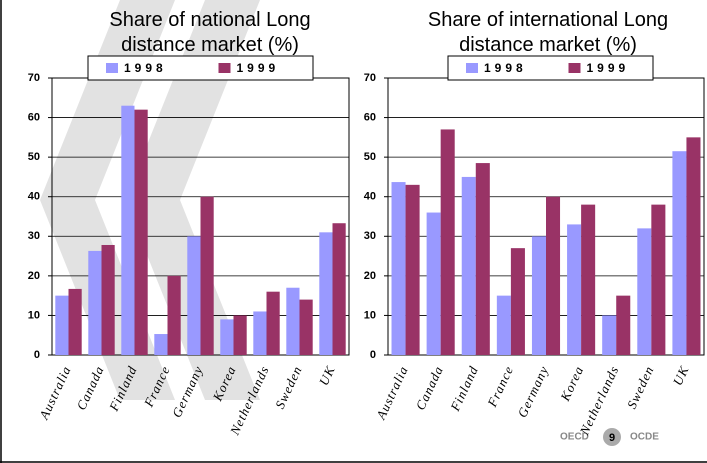 The width and height of the screenshot is (707, 463). I want to click on oecd-logo: OECD 9 OCDE, so click(609, 437).